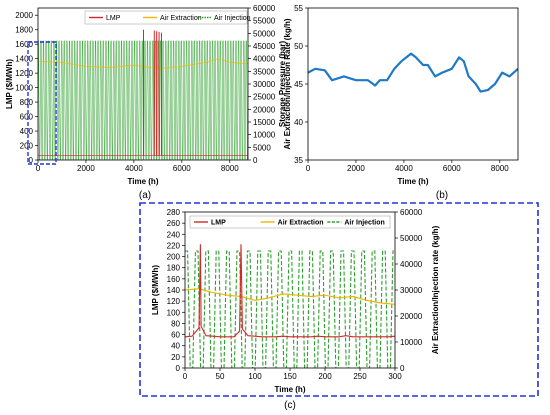 The width and height of the screenshot is (550, 415). Describe the element at coordinates (174, 290) in the screenshot. I see `y-tick-label: 140` at that location.